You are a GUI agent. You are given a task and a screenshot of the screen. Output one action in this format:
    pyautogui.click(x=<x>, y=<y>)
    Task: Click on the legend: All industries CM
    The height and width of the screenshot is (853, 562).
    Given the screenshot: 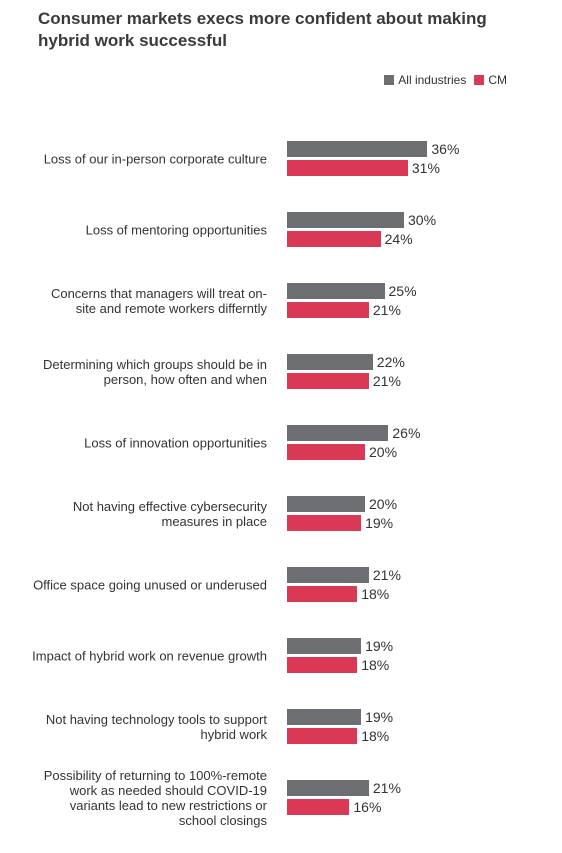 What is the action you would take?
    pyautogui.click(x=445, y=80)
    